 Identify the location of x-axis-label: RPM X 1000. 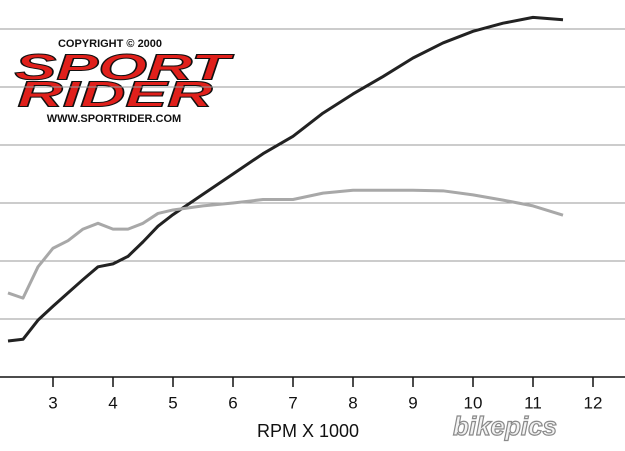
(308, 431).